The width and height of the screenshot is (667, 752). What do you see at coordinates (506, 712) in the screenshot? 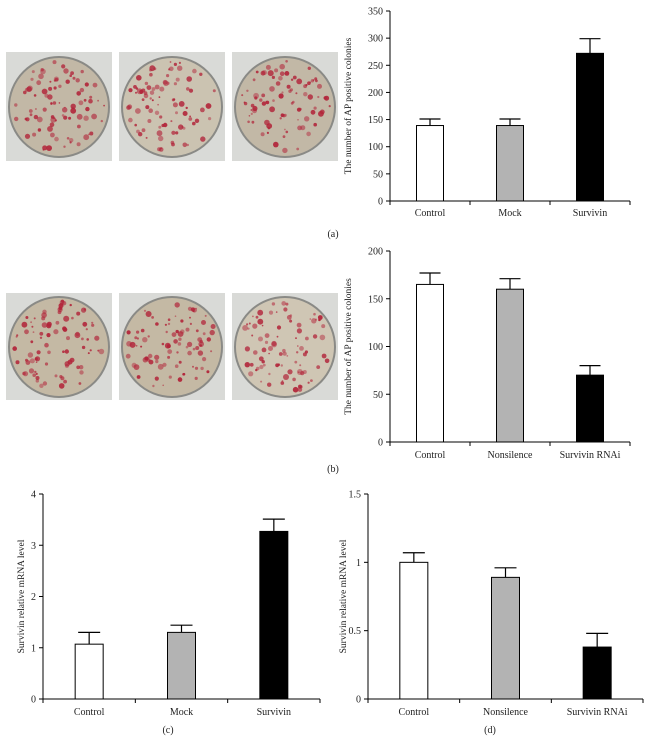
I see `category-label: Nonsilence` at bounding box center [506, 712].